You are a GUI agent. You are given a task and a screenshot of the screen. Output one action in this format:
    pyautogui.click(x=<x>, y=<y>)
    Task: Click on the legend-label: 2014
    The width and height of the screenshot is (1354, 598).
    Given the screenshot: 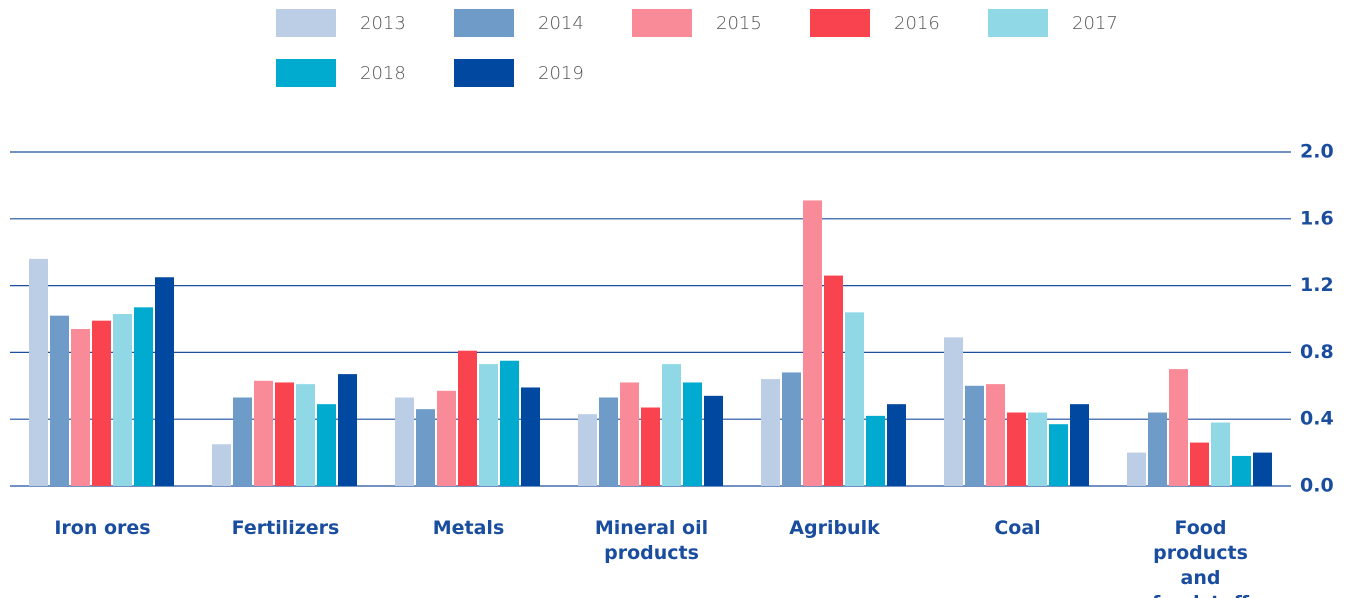 What is the action you would take?
    pyautogui.click(x=561, y=23)
    